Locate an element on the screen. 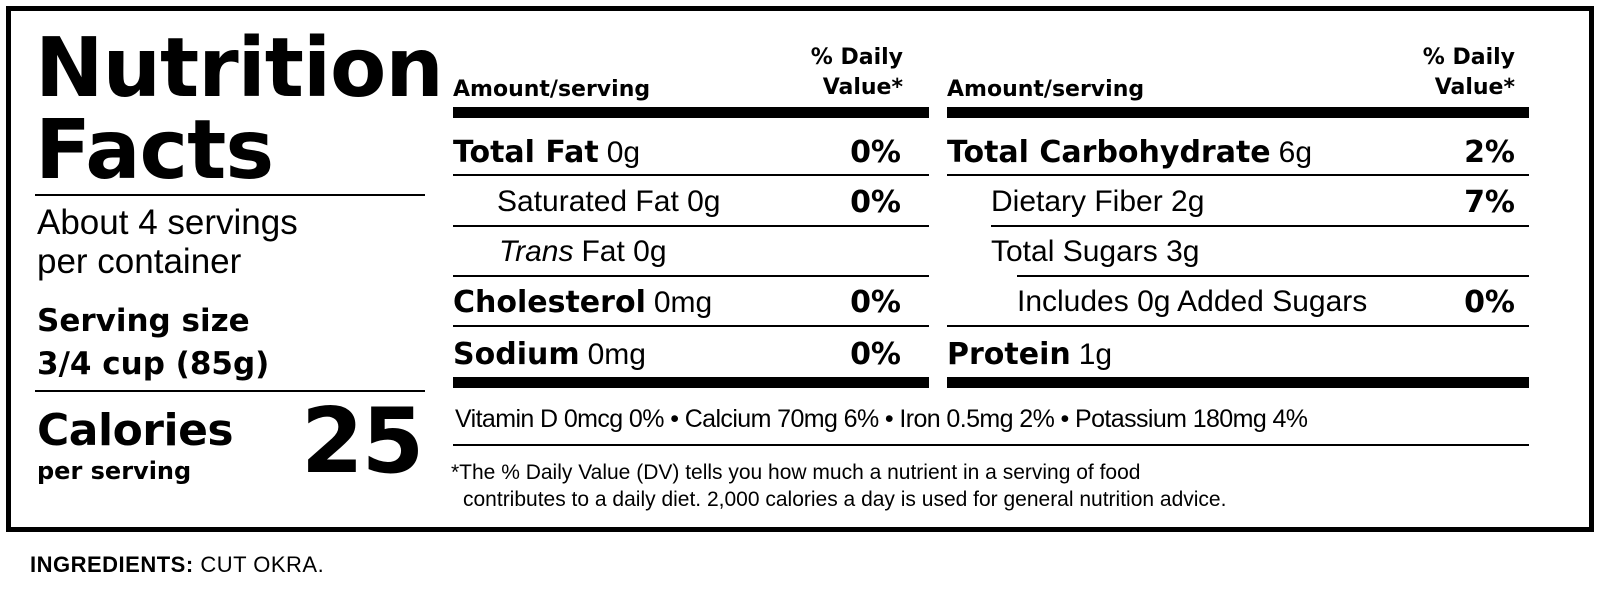 The image size is (1600, 602). dv-header-left-line2: Value* is located at coordinates (862, 87).